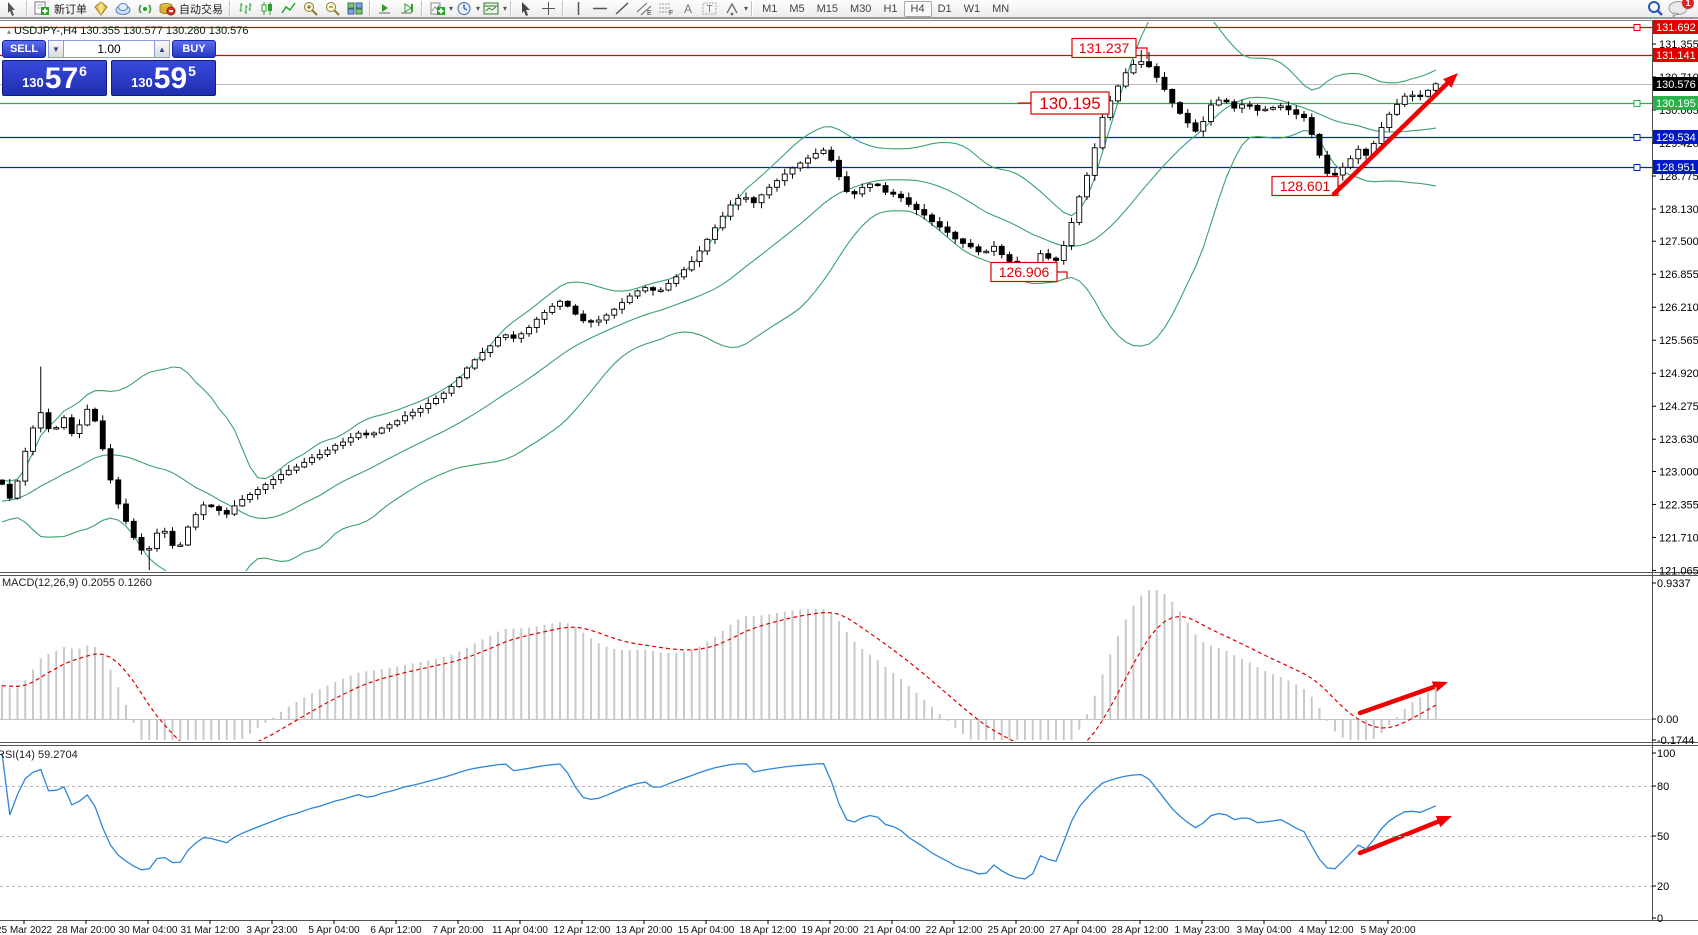 The width and height of the screenshot is (1698, 935). Describe the element at coordinates (162, 49) in the screenshot. I see `volume-increase-button: ▲` at that location.